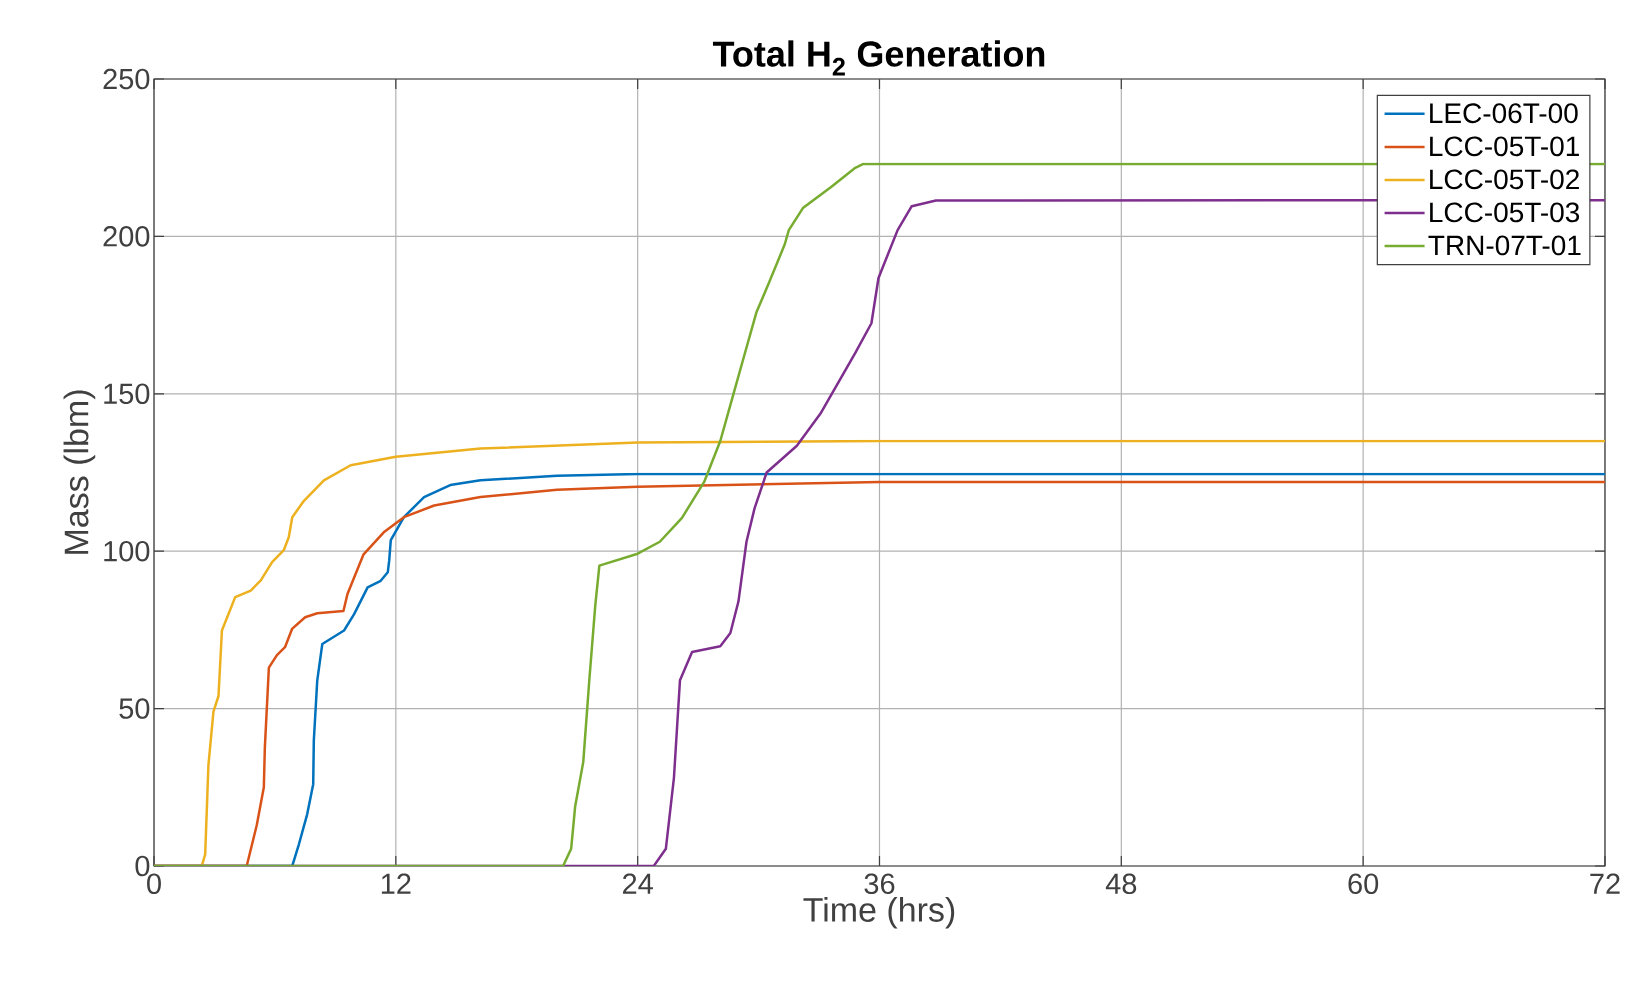 The image size is (1639, 1000). Describe the element at coordinates (1363, 884) in the screenshot. I see `x-tick-label: 60` at that location.